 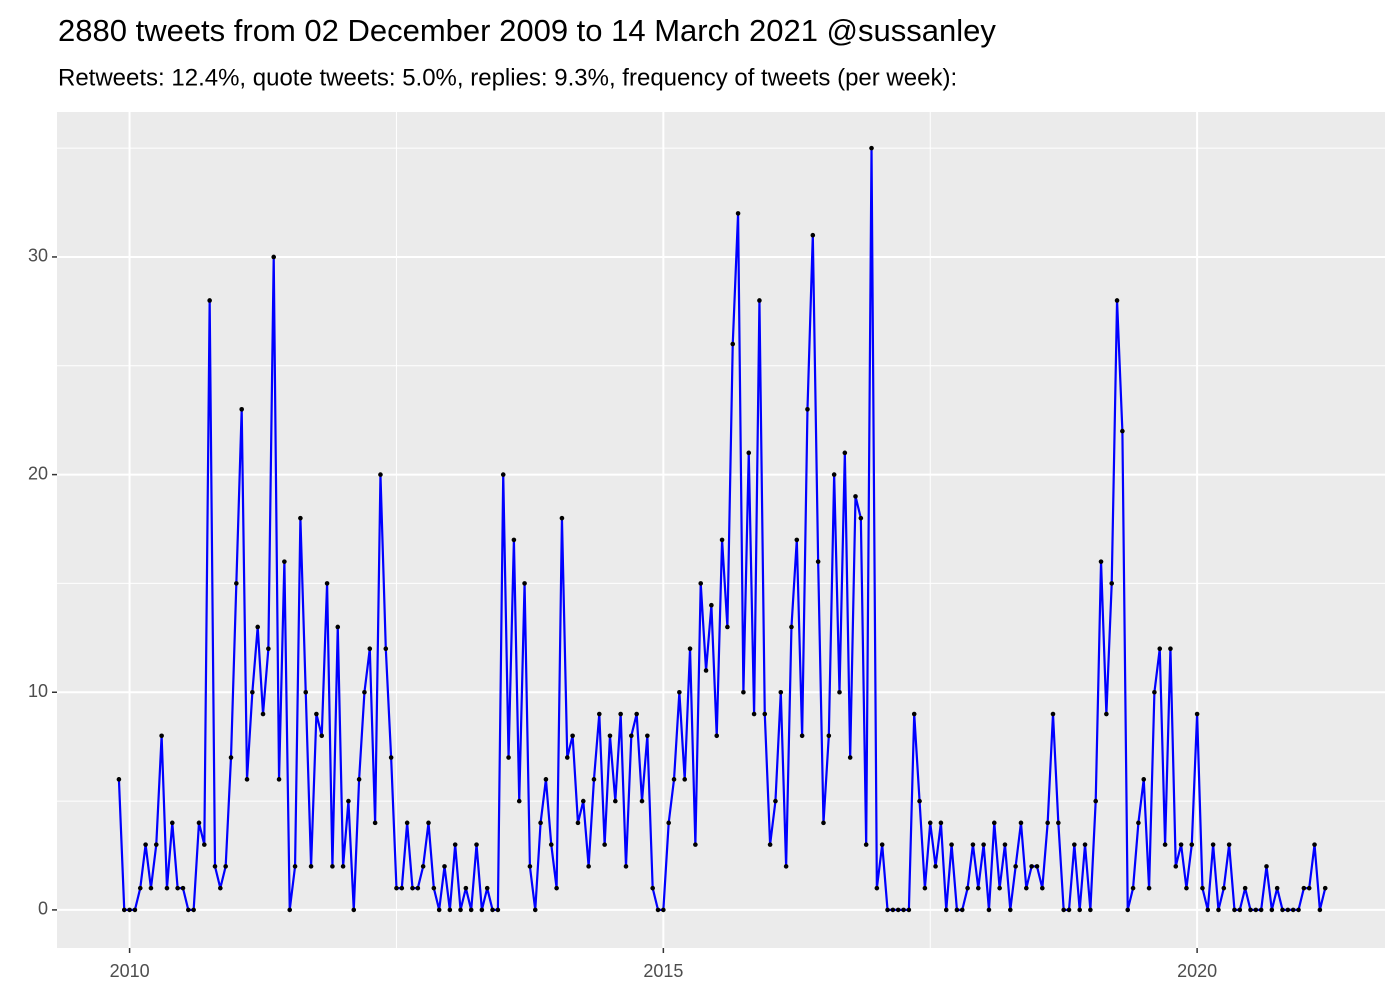 I want to click on y-tick-label: 0, so click(x=43, y=909).